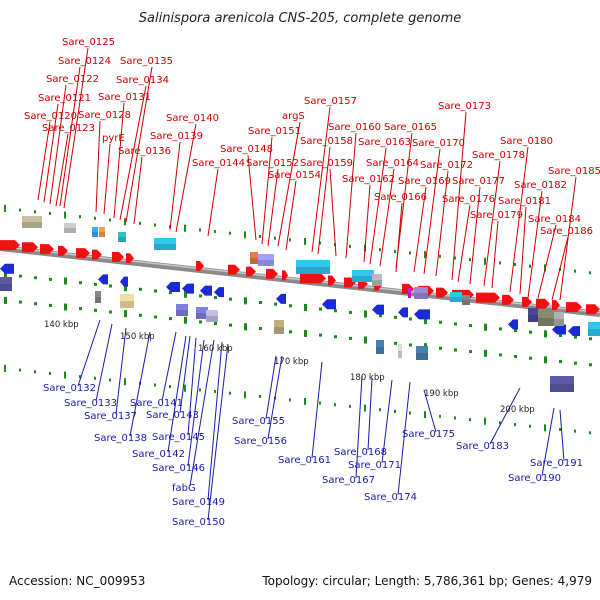 This screenshot has width=600, height=600. Describe the element at coordinates (326, 163) in the screenshot. I see `forward-gene-label: Sare_0159` at that location.